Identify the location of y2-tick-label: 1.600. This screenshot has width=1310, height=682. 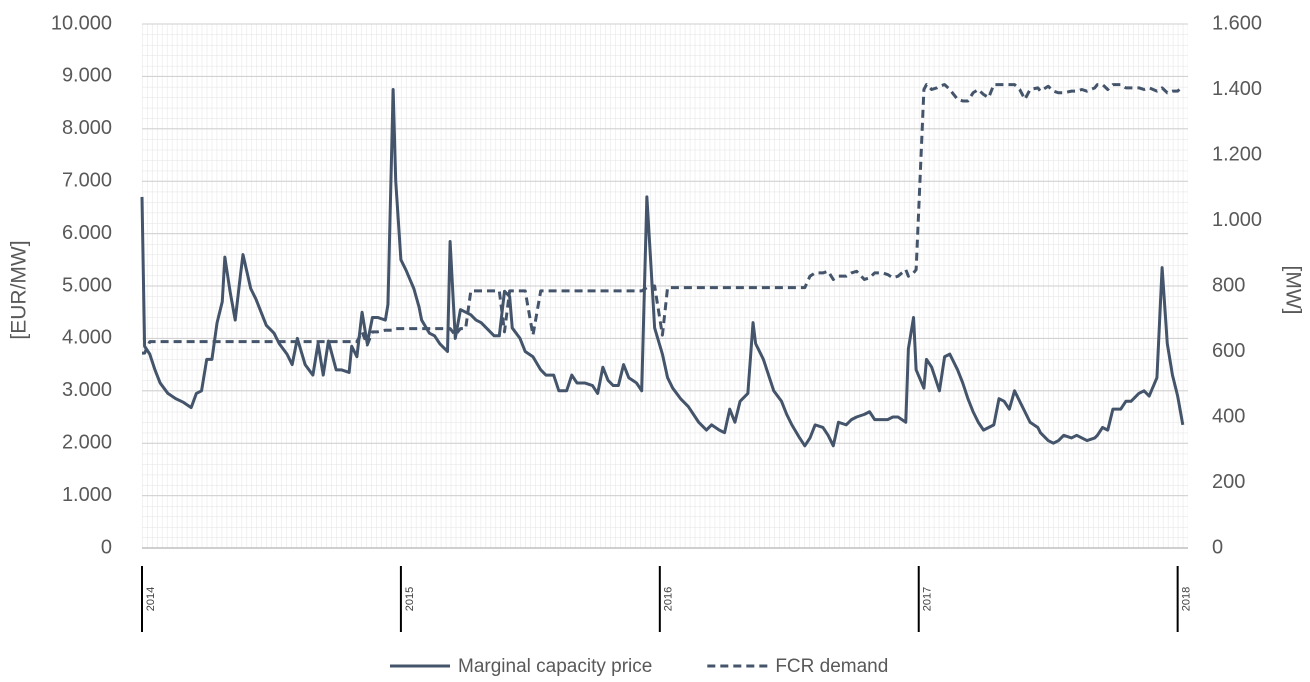
(1237, 23).